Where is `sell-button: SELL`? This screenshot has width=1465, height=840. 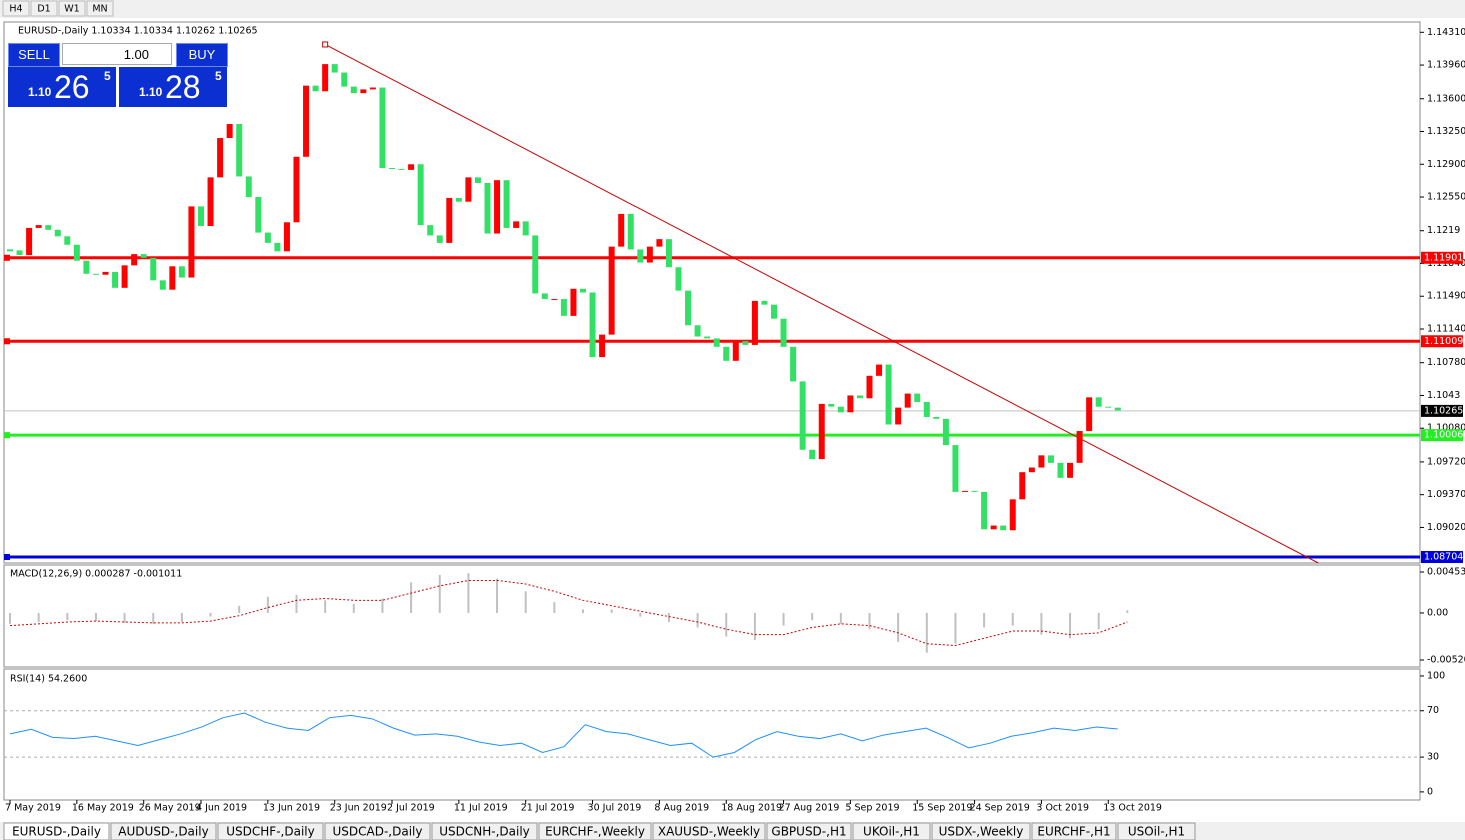
sell-button: SELL is located at coordinates (34, 55).